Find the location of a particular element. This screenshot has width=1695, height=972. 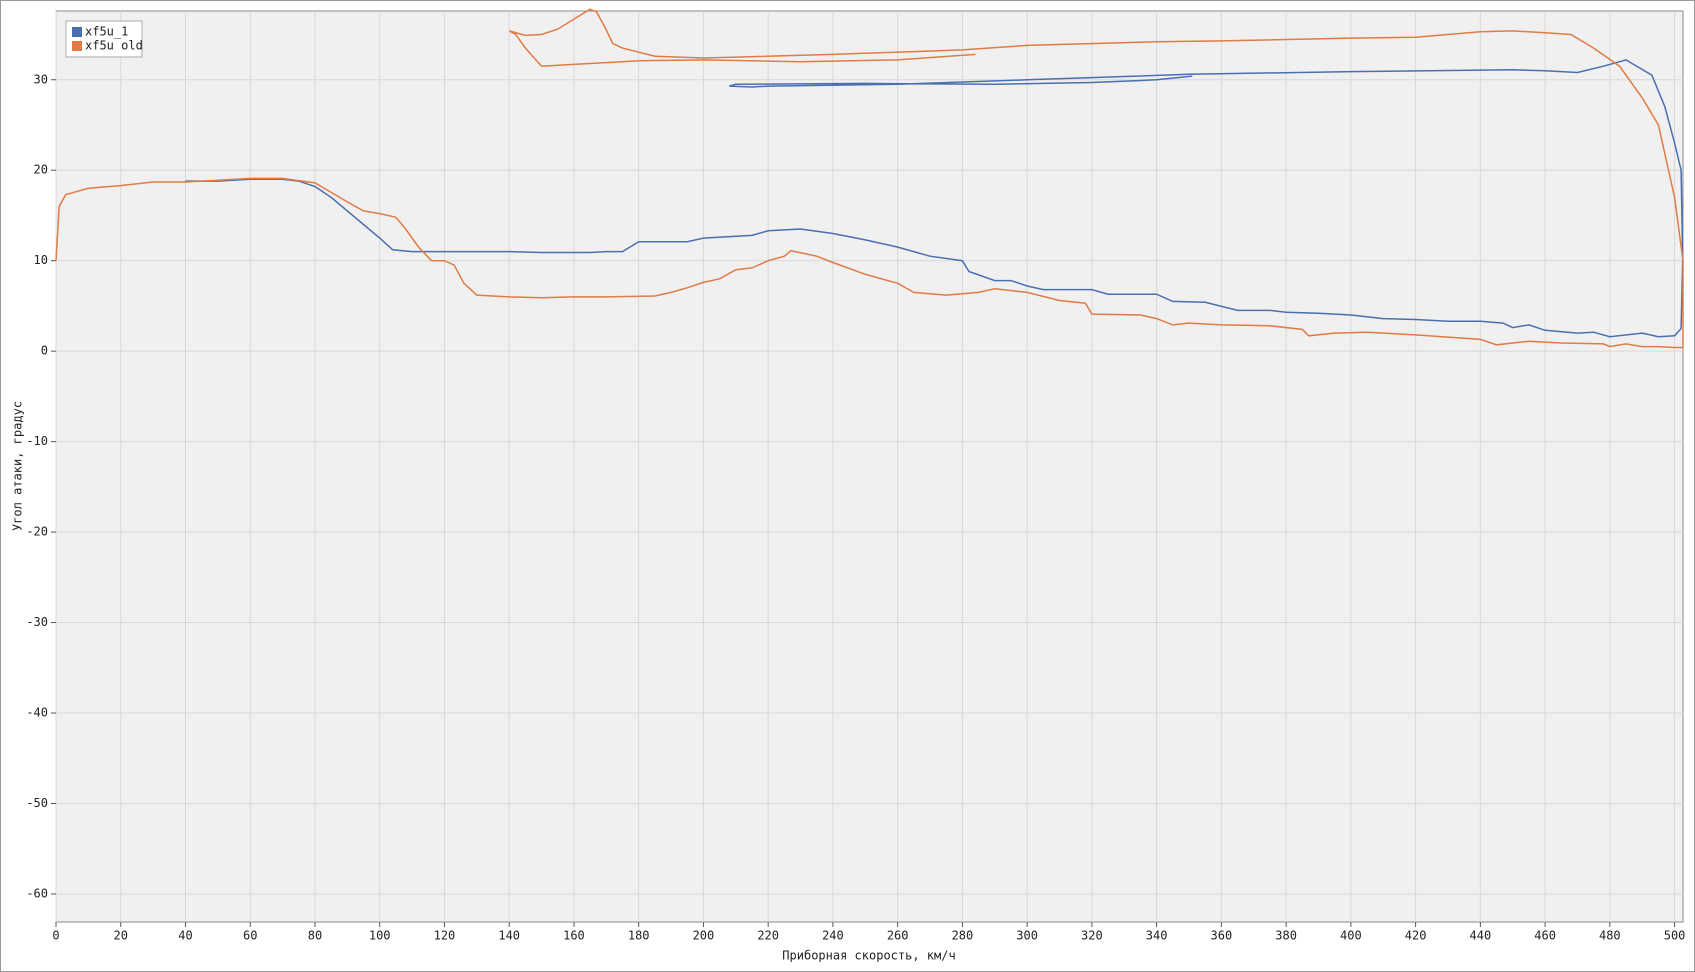

y-tick-label: -30 is located at coordinates (37, 622).